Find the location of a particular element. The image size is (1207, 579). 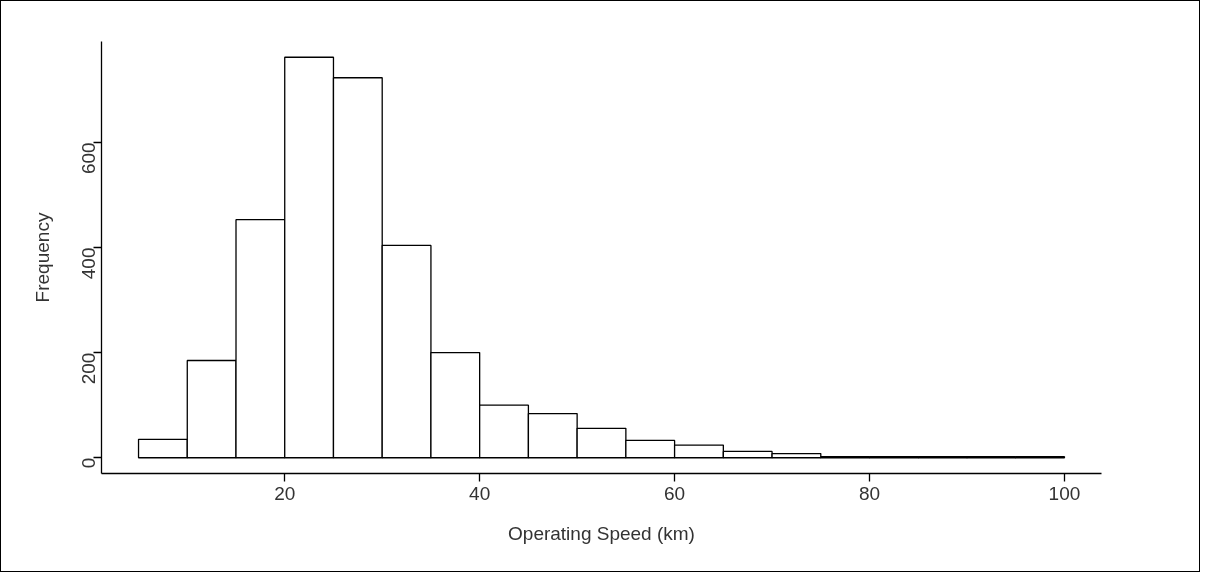

y-tick-label: 400 is located at coordinates (88, 263).